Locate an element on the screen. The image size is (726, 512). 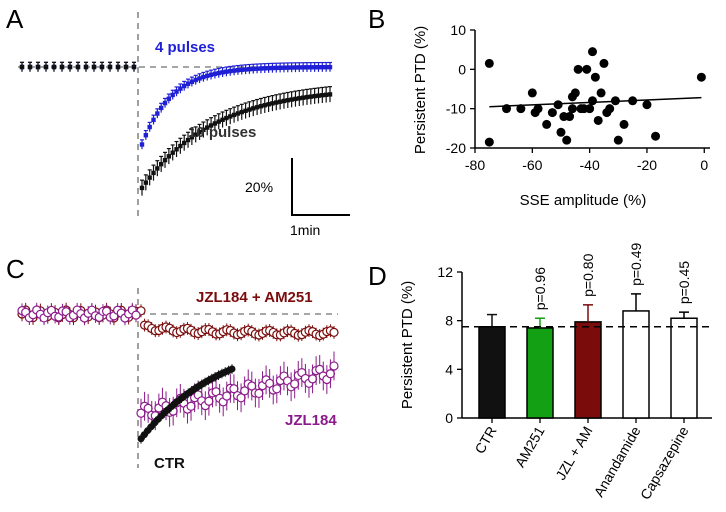
label-jzl184: JZL184 is located at coordinates (311, 420).